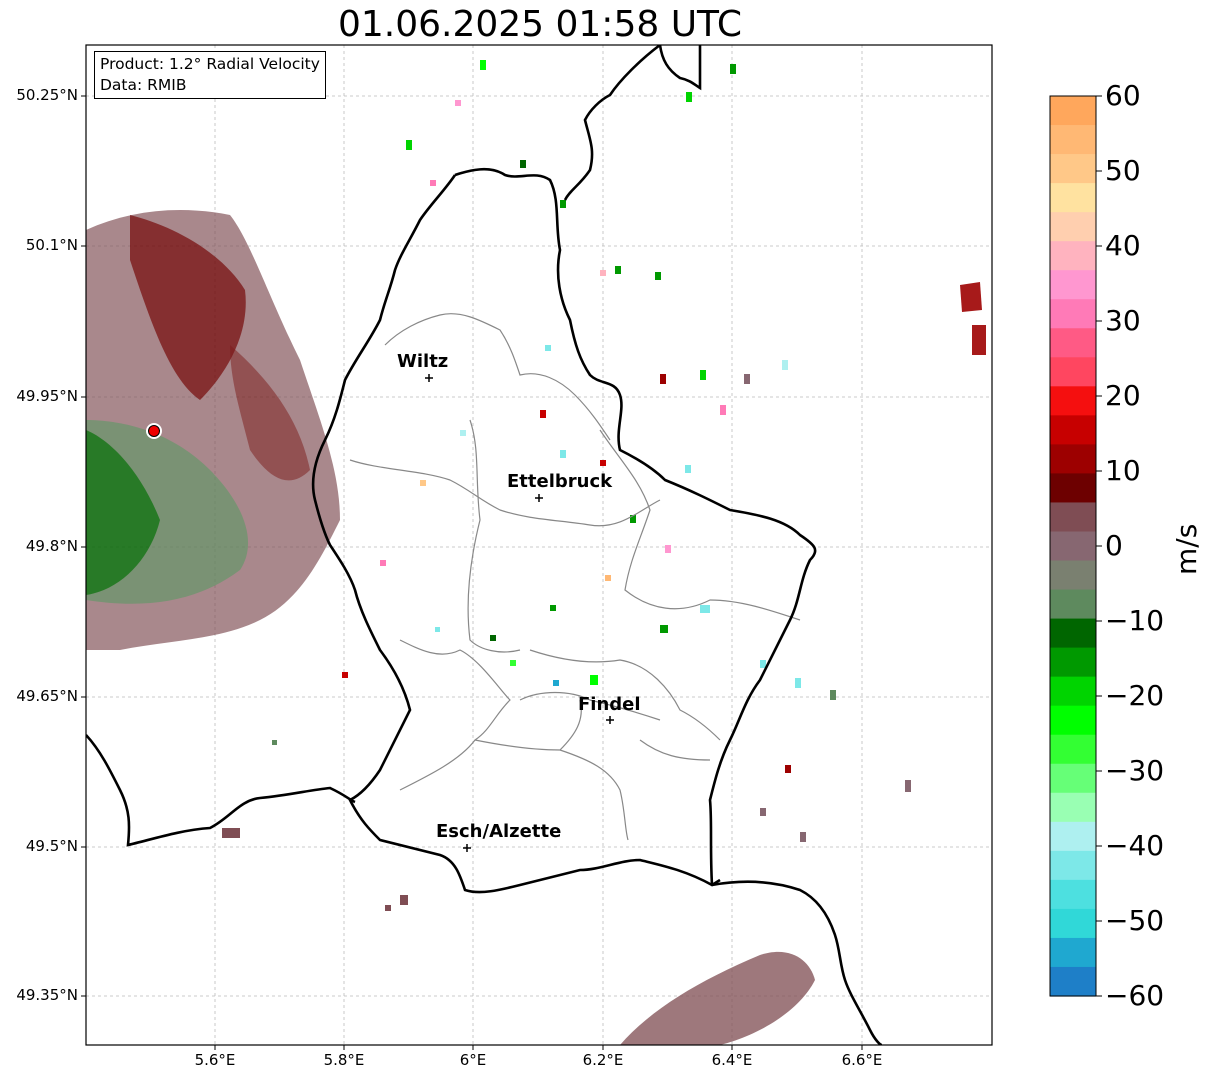 This screenshot has height=1081, width=1207. What do you see at coordinates (1123, 470) in the screenshot?
I see `cb-tick-10: 10` at bounding box center [1123, 470].